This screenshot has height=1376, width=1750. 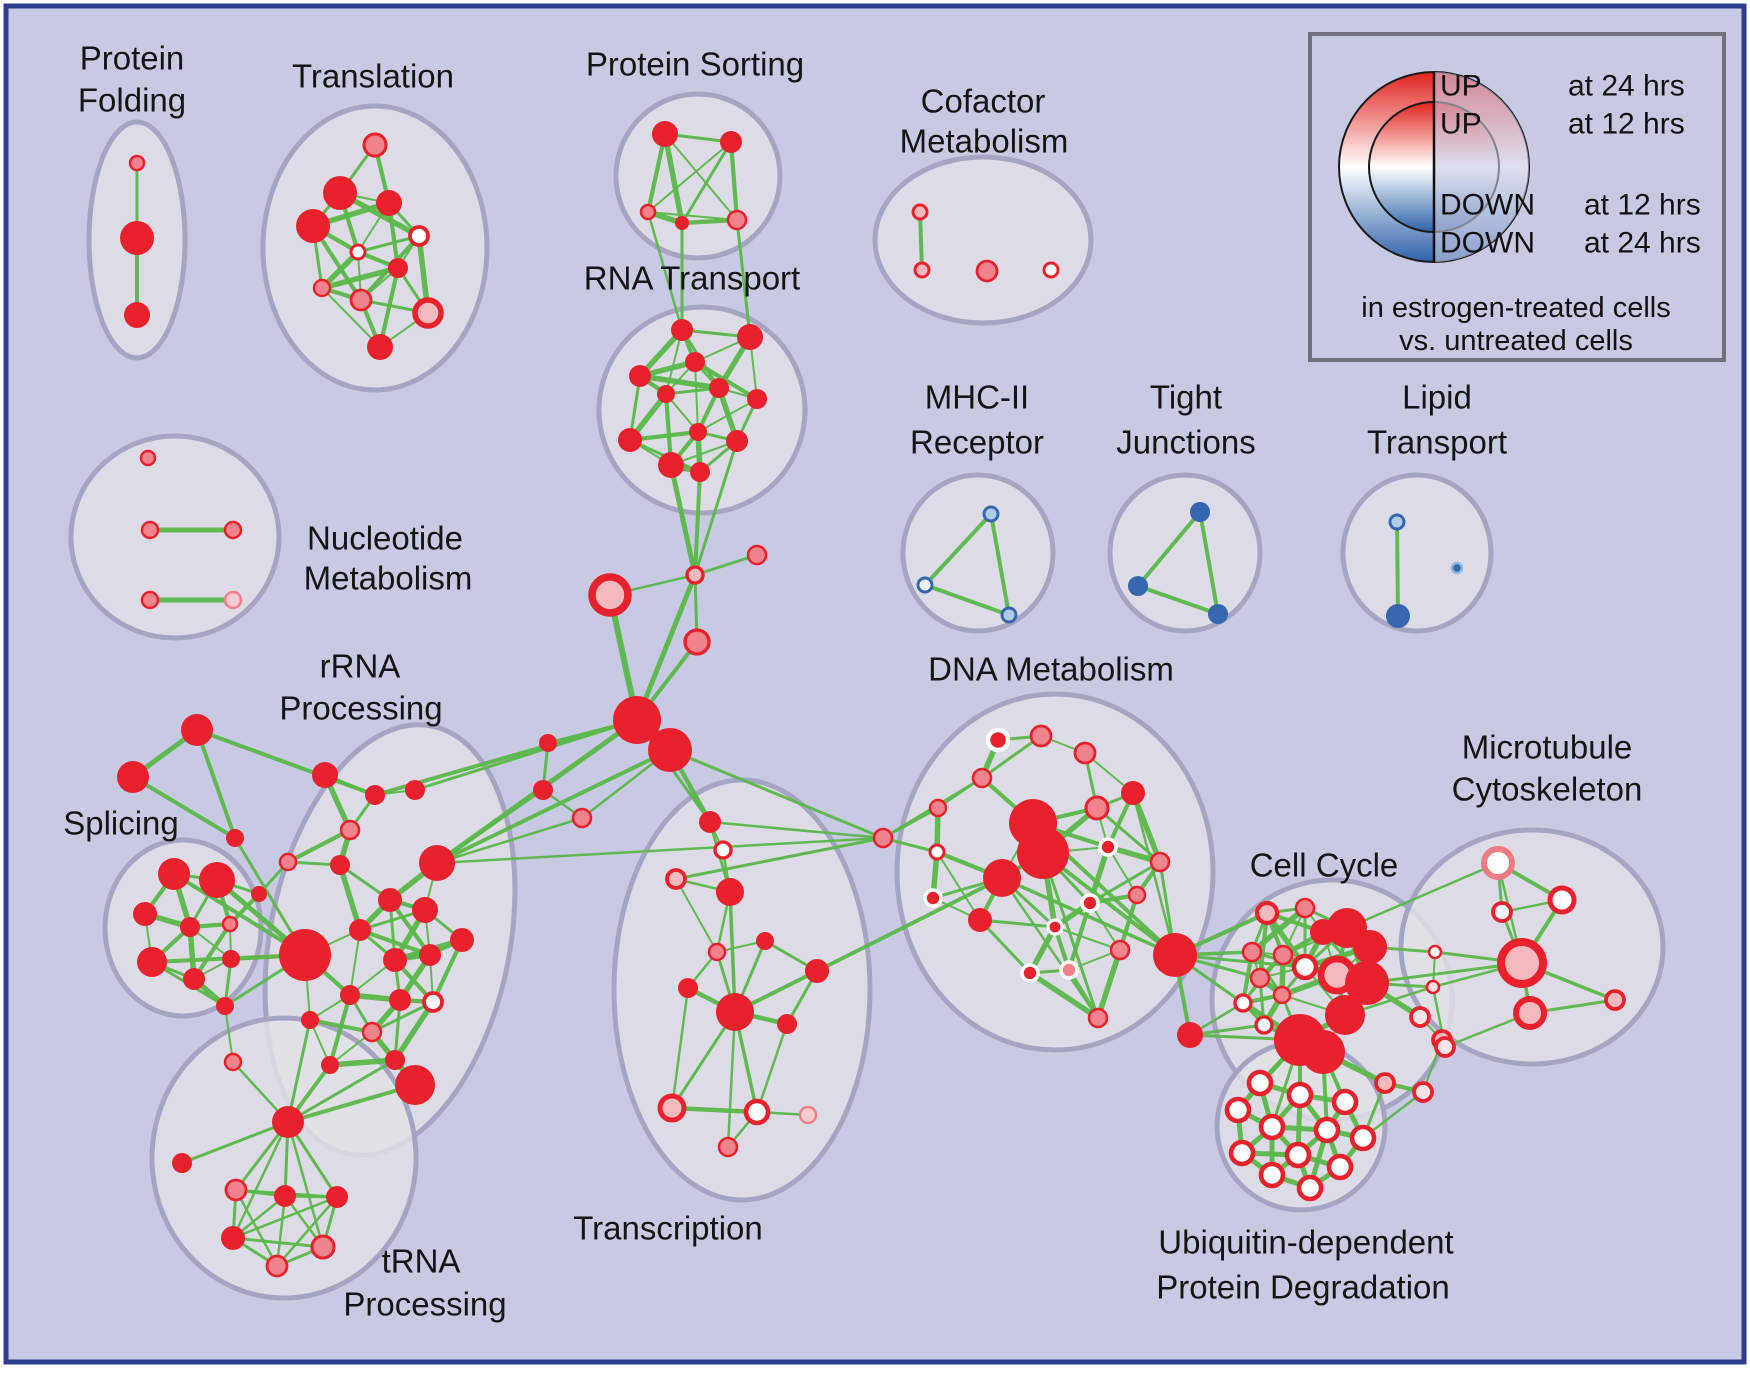 What do you see at coordinates (1547, 747) in the screenshot?
I see `cluster-label-mc-0: Microtubule` at bounding box center [1547, 747].